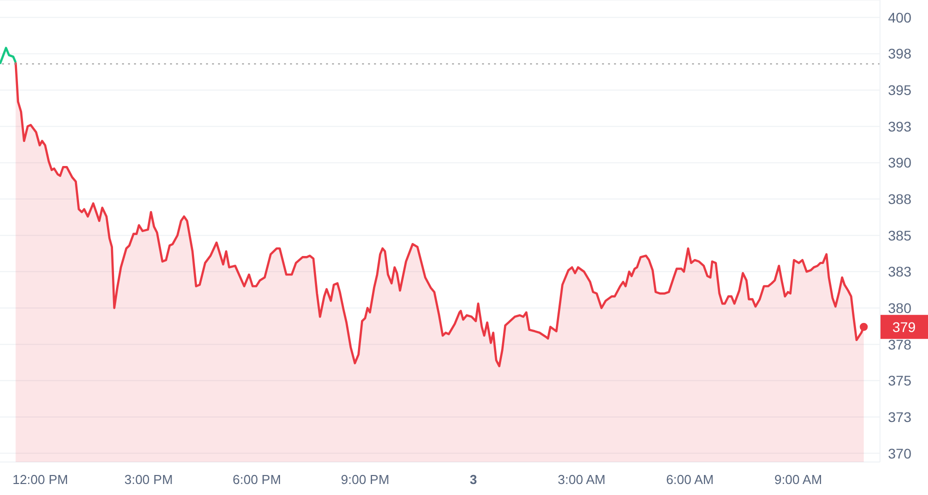 The image size is (928, 495). What do you see at coordinates (900, 54) in the screenshot?
I see `y-tick-label: 398` at bounding box center [900, 54].